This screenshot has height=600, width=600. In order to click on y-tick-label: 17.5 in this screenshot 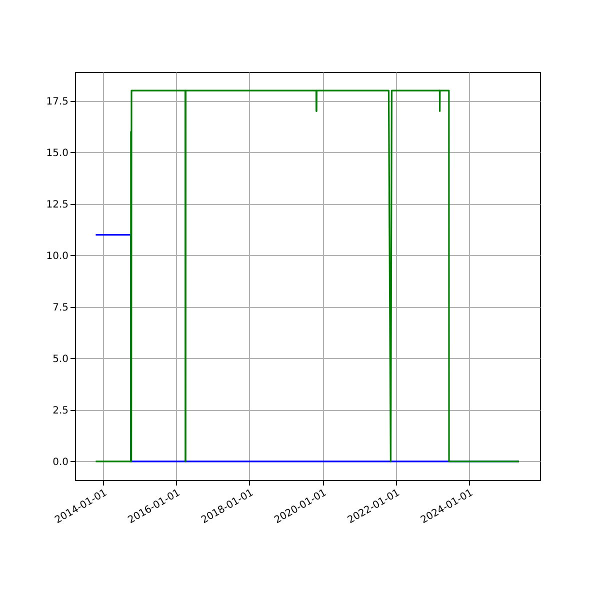, I will do `click(57, 102)`.